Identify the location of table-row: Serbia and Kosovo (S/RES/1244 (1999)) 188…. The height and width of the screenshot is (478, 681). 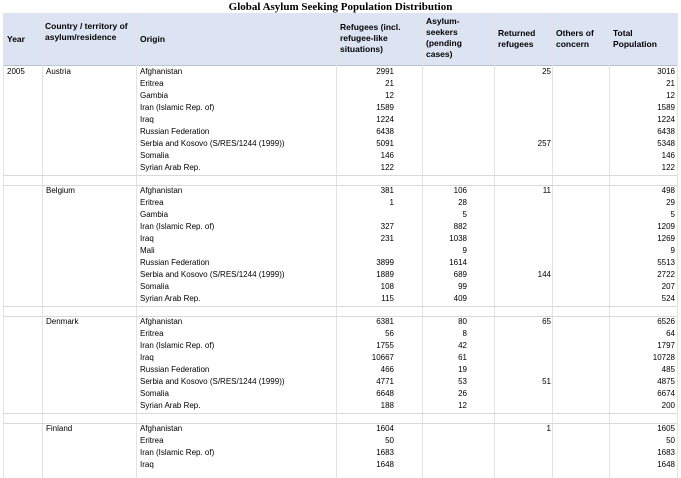
(340, 275).